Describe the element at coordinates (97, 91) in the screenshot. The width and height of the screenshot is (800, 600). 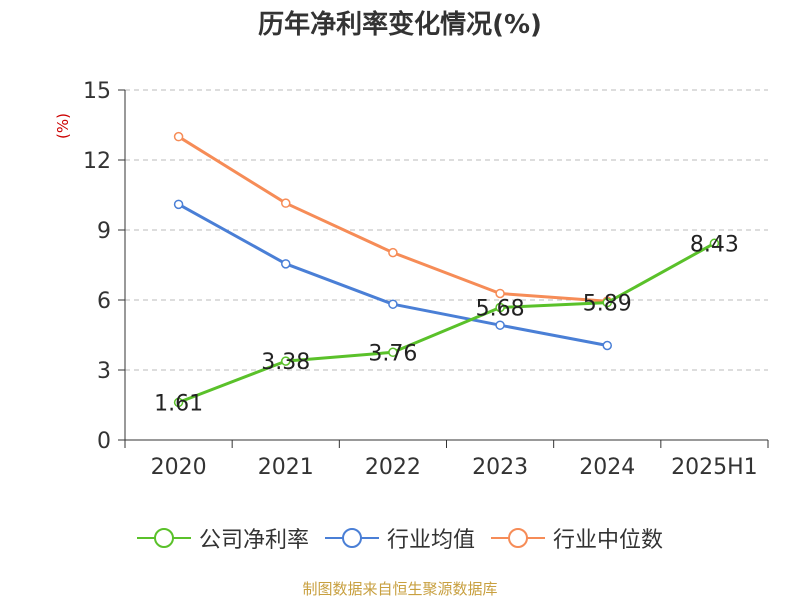
I see `y-tick-label-15: 15` at that location.